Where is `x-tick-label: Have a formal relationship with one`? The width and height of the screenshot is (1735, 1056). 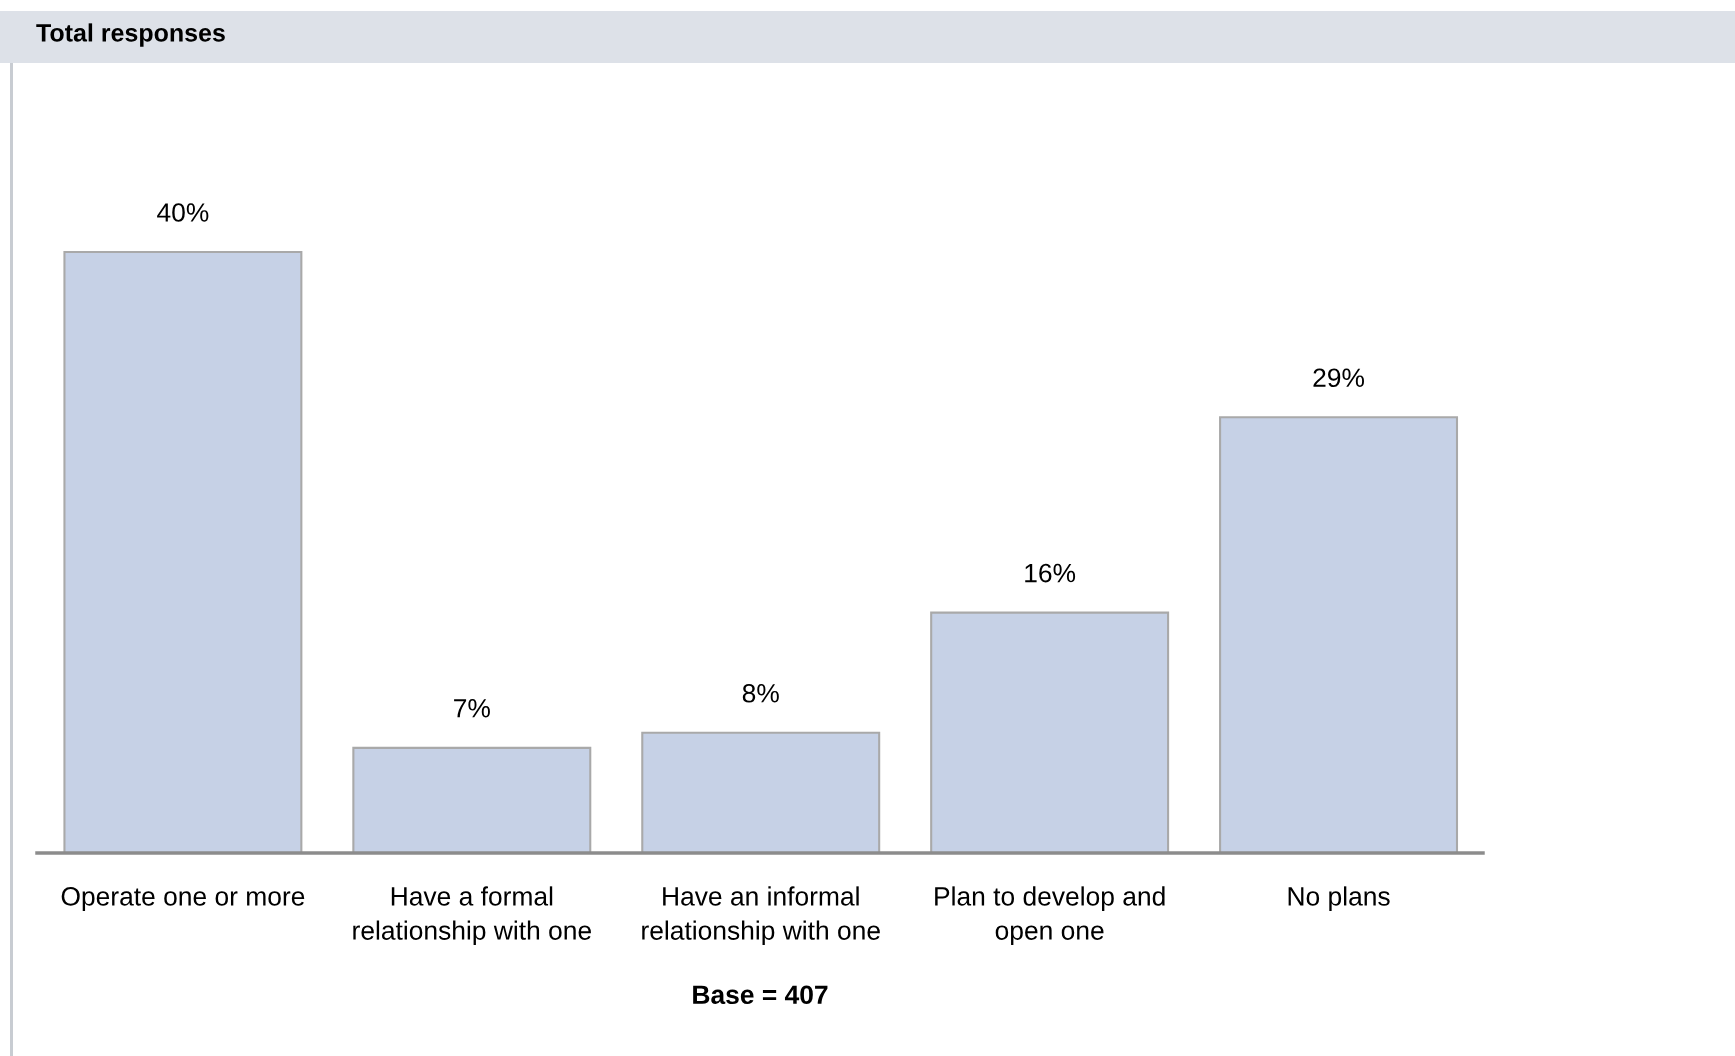
x-tick-label: Have a formal relationship with one is located at coordinates (472, 916).